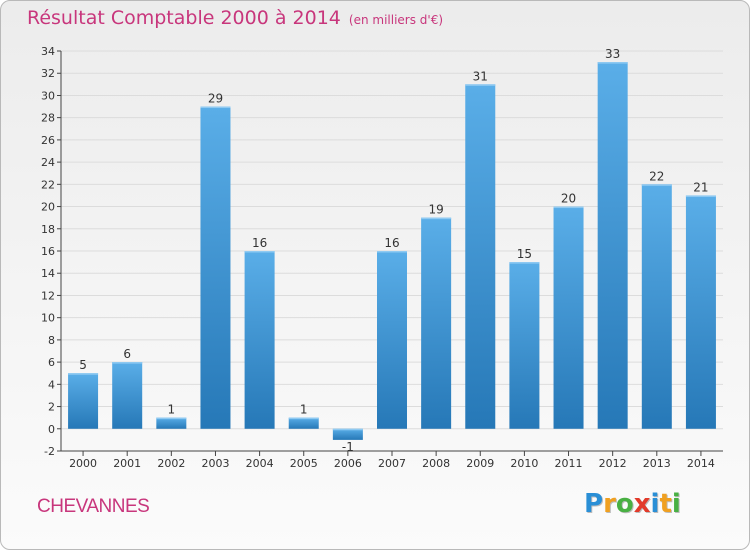 The width and height of the screenshot is (750, 550). What do you see at coordinates (127, 463) in the screenshot?
I see `x-tick-label: 2001` at bounding box center [127, 463].